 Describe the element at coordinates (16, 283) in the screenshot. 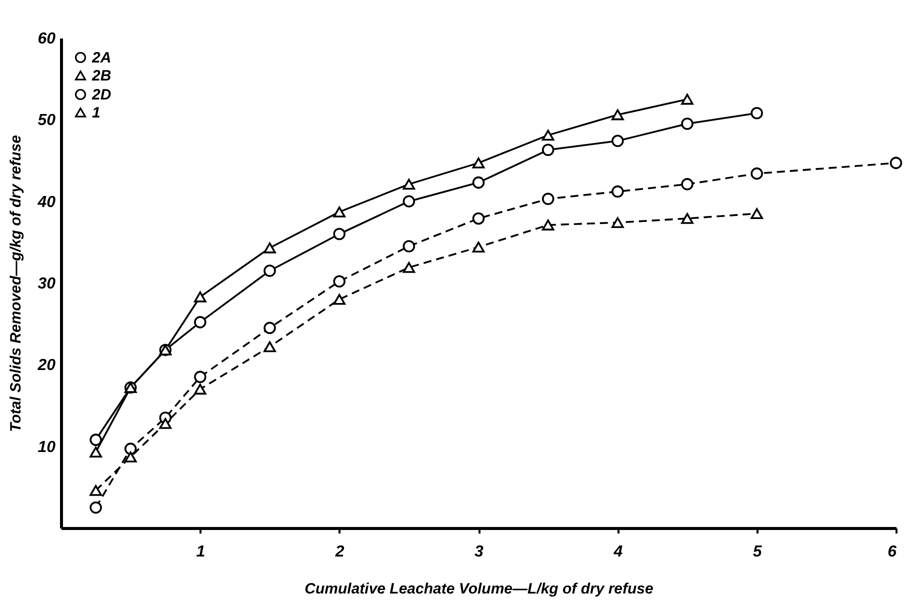

I see `y-axis-title: Total Solids Removed—g/kg of dry refuse` at that location.